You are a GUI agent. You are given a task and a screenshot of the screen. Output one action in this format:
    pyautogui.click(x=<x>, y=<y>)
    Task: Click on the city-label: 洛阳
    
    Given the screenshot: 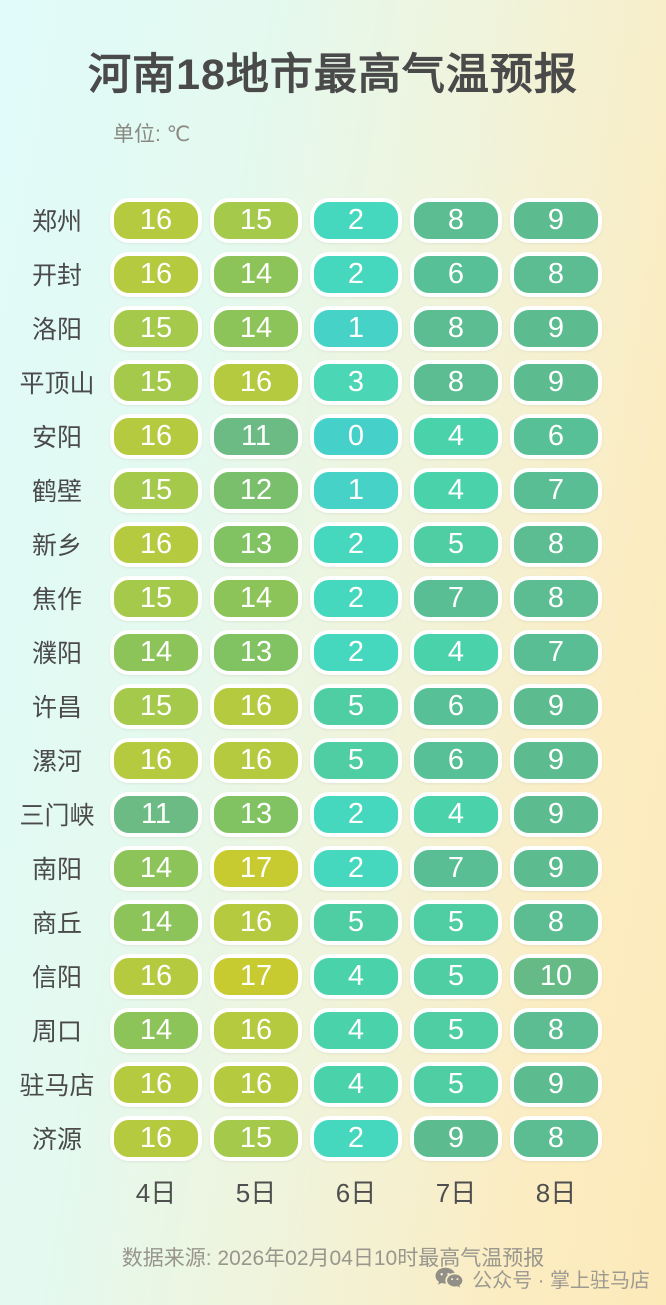 What is the action you would take?
    pyautogui.click(x=56, y=330)
    